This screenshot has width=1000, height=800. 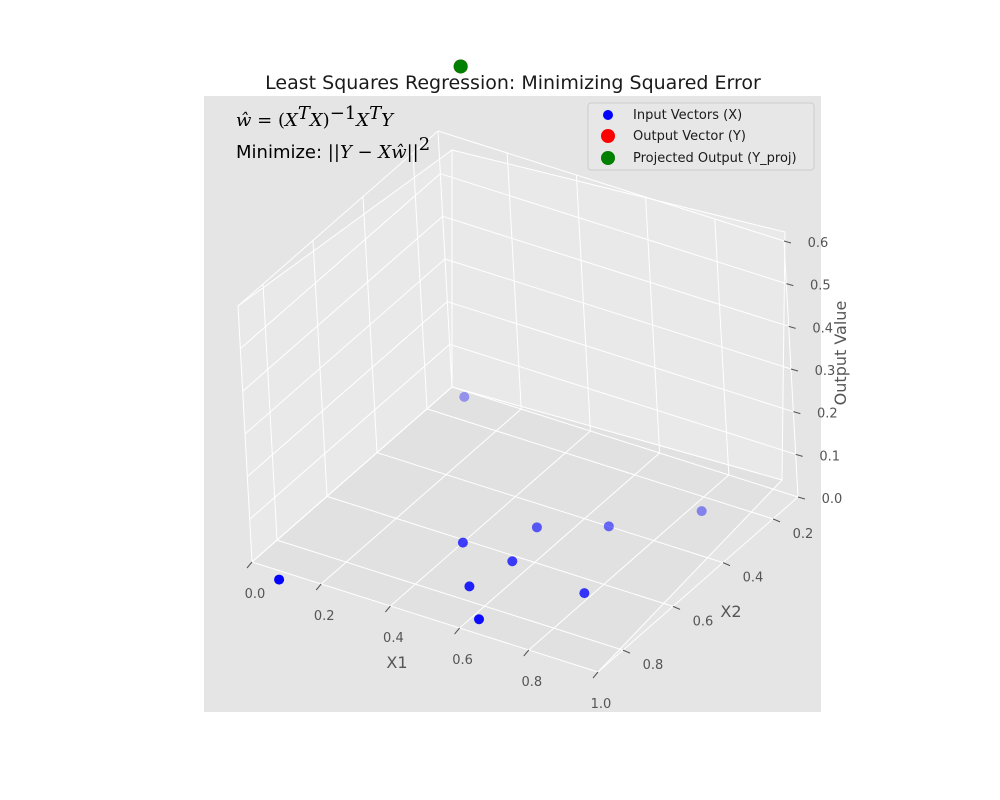 What do you see at coordinates (818, 243) in the screenshot?
I see `z-tick-label: 0.6` at bounding box center [818, 243].